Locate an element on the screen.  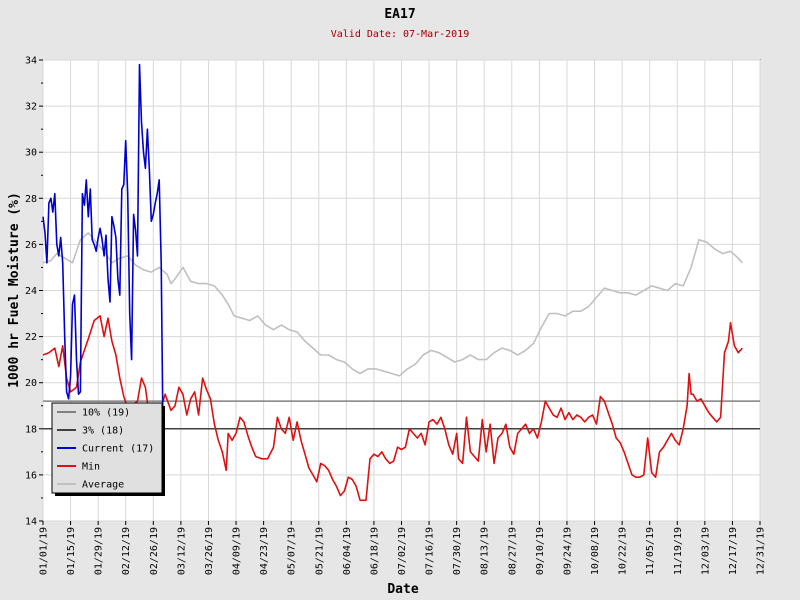
x-tick-label: 12/03/19 is located at coordinates (705, 551).